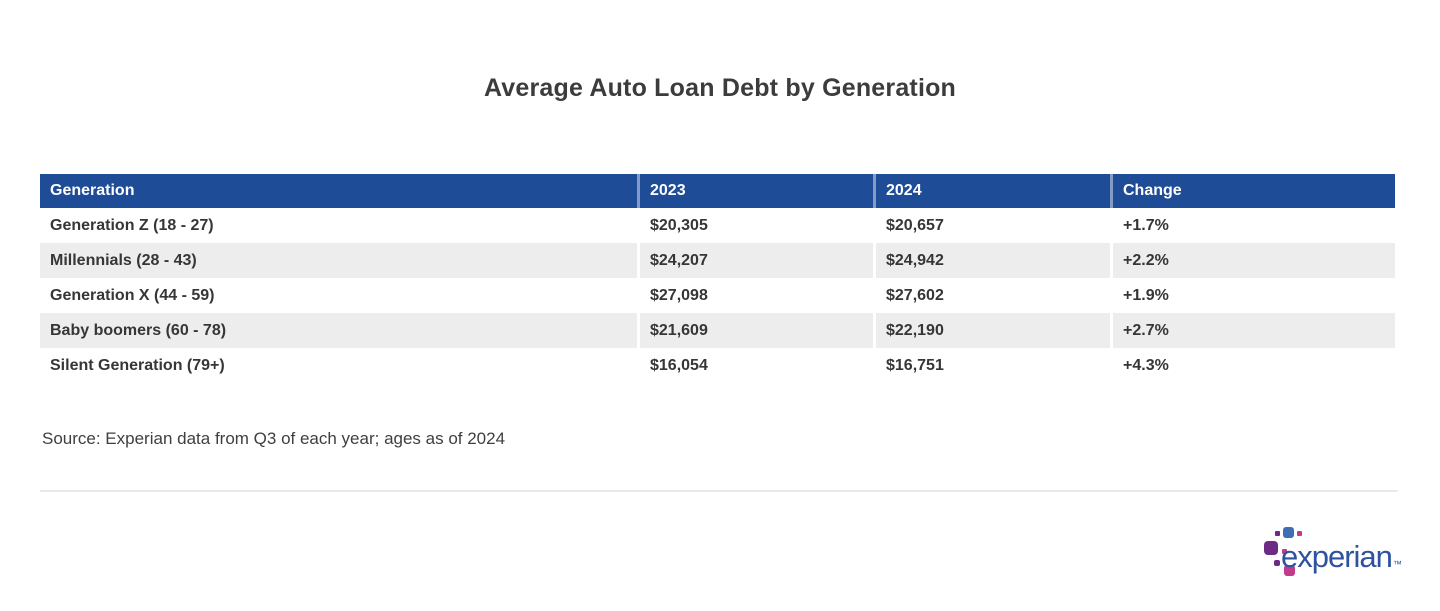 Image resolution: width=1440 pixels, height=611 pixels. Describe the element at coordinates (720, 88) in the screenshot. I see `page-title: Average Auto Loan Debt by Generation` at that location.